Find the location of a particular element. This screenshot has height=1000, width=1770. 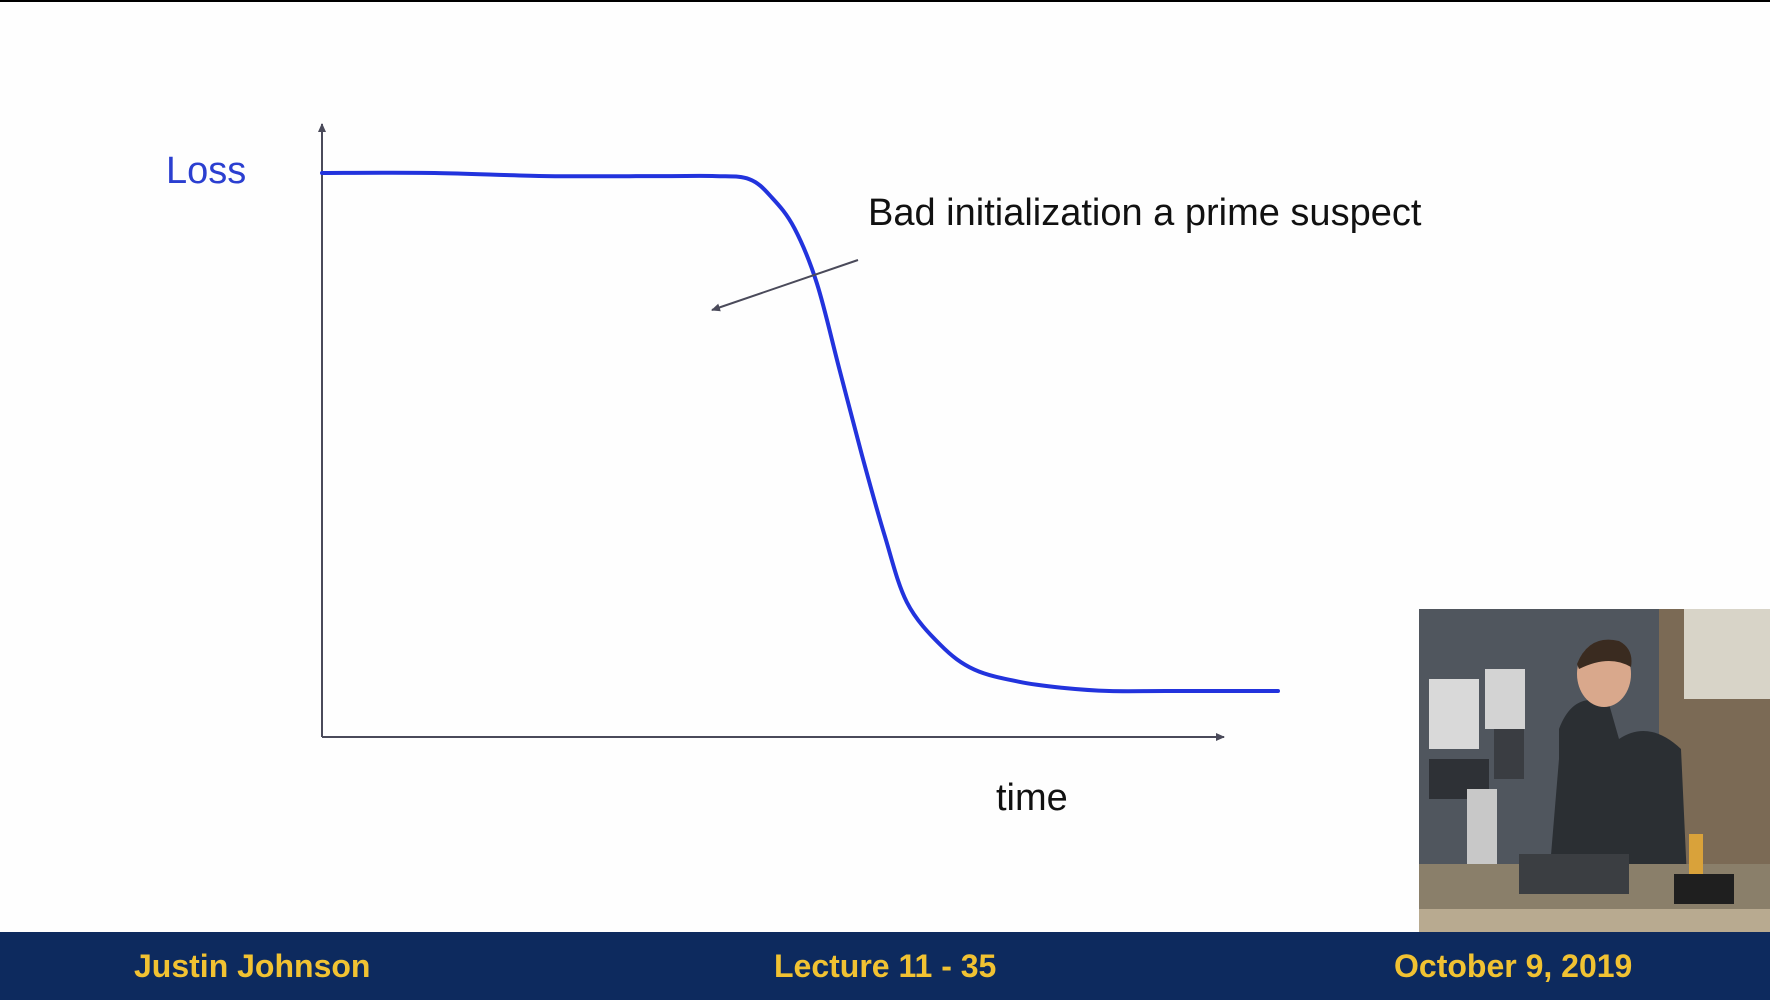

footer-date: October 9, 2019 is located at coordinates (1513, 966).